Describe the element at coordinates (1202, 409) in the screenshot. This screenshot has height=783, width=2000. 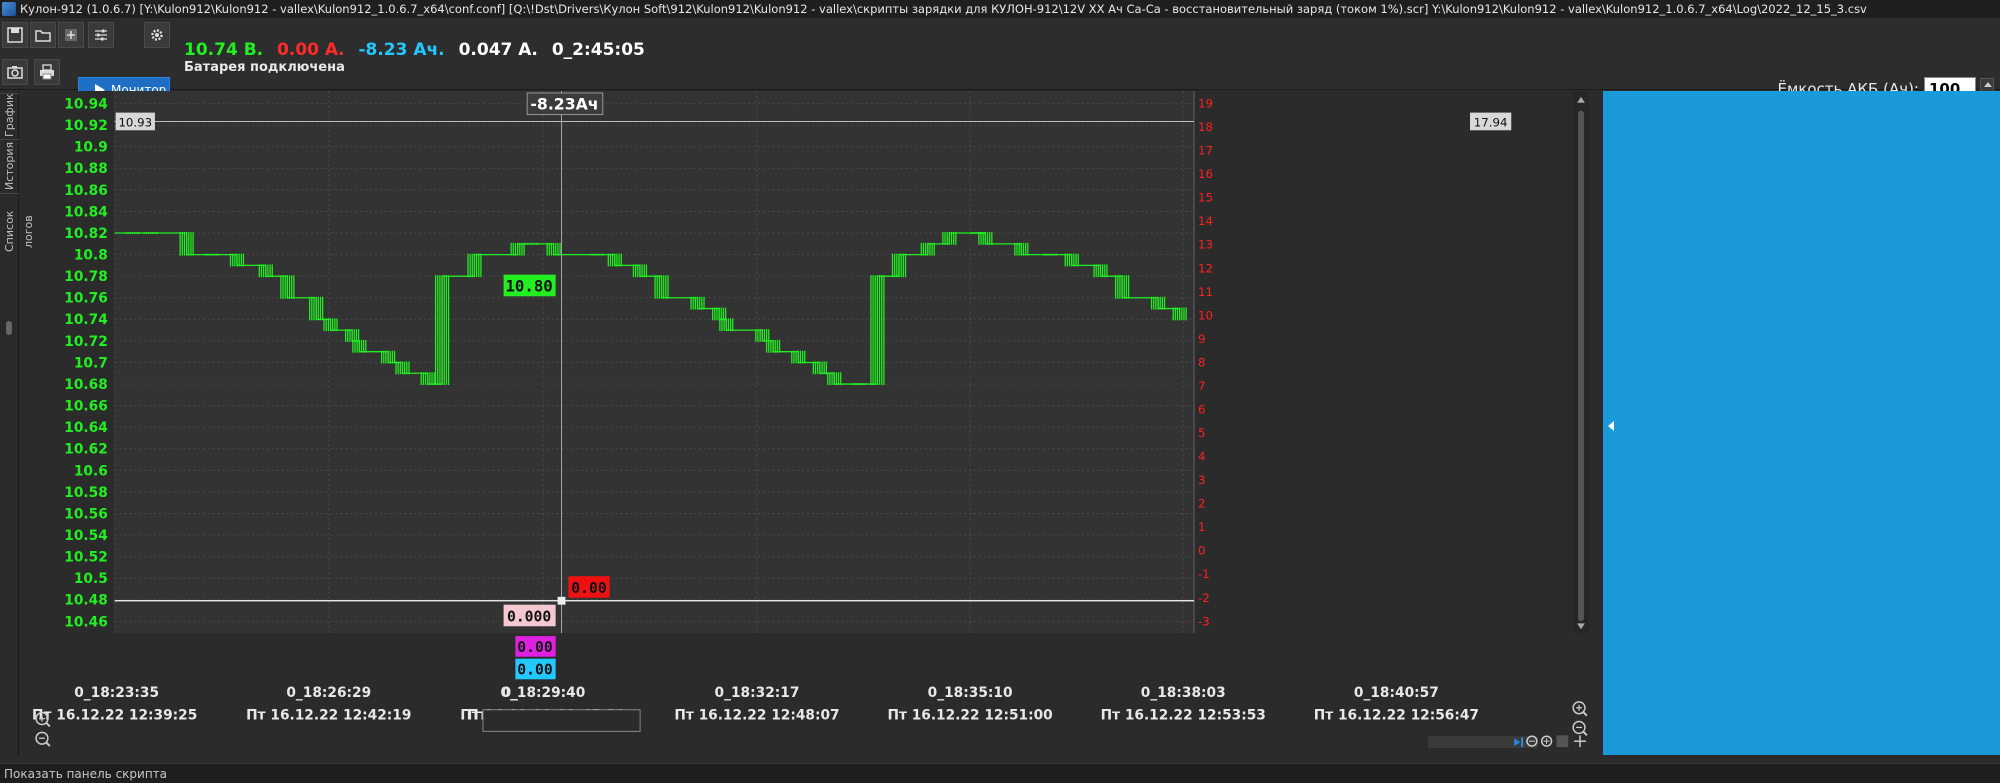
I see `right-tick-label: 6` at that location.